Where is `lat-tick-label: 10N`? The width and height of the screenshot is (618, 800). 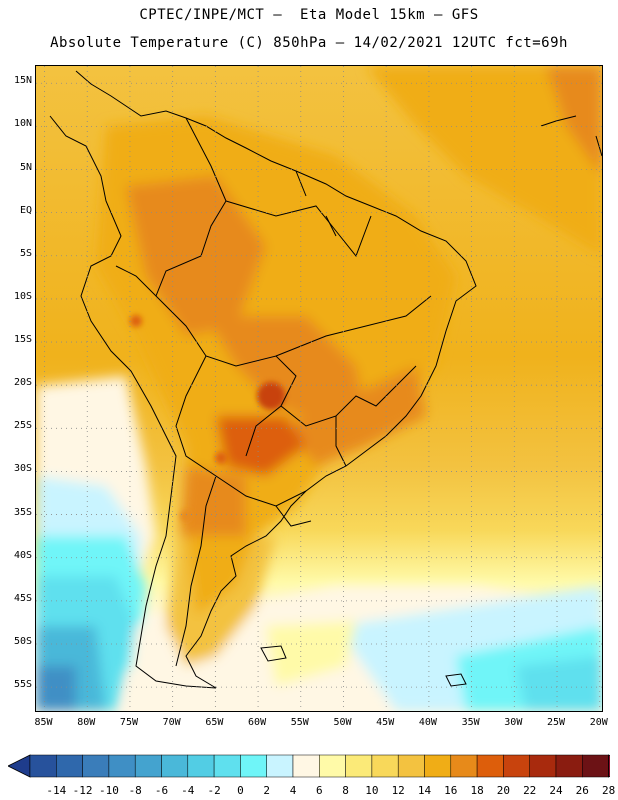
lat-tick-label: 10N is located at coordinates (22, 124).